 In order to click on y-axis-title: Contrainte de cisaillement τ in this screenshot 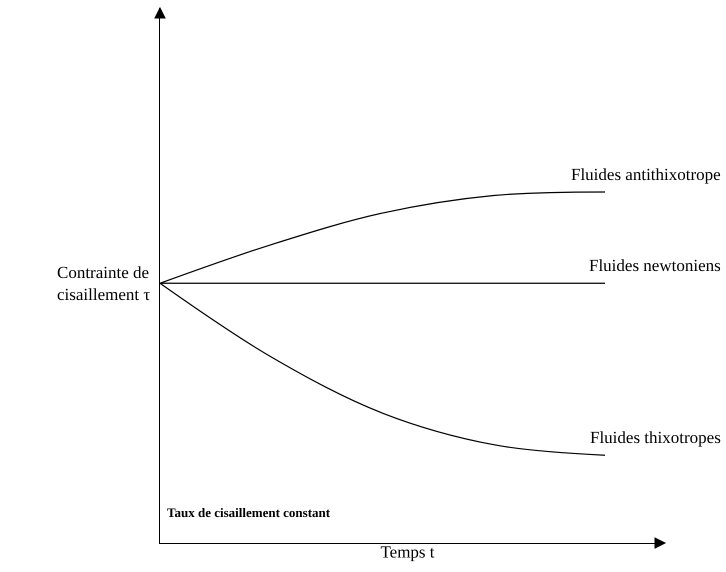, I will do `click(103, 283)`.